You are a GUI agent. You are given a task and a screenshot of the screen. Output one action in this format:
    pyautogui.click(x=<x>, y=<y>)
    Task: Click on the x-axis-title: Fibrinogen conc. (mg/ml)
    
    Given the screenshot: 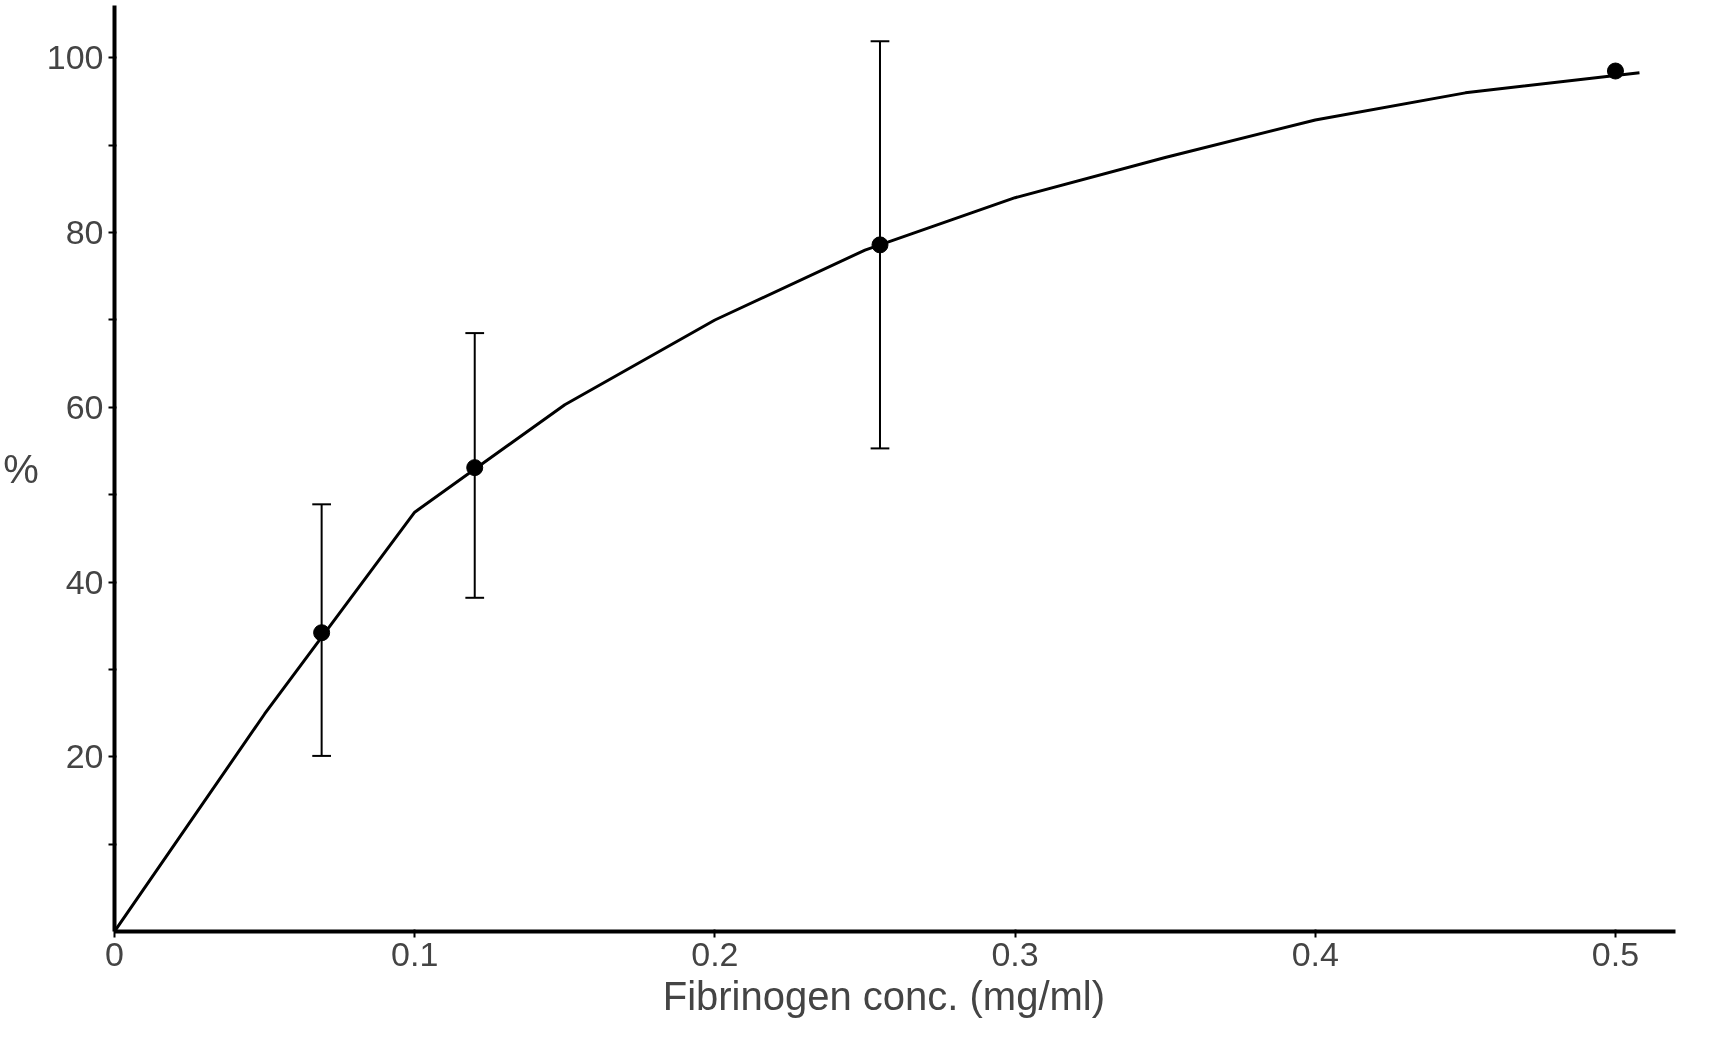 What is the action you would take?
    pyautogui.click(x=884, y=995)
    